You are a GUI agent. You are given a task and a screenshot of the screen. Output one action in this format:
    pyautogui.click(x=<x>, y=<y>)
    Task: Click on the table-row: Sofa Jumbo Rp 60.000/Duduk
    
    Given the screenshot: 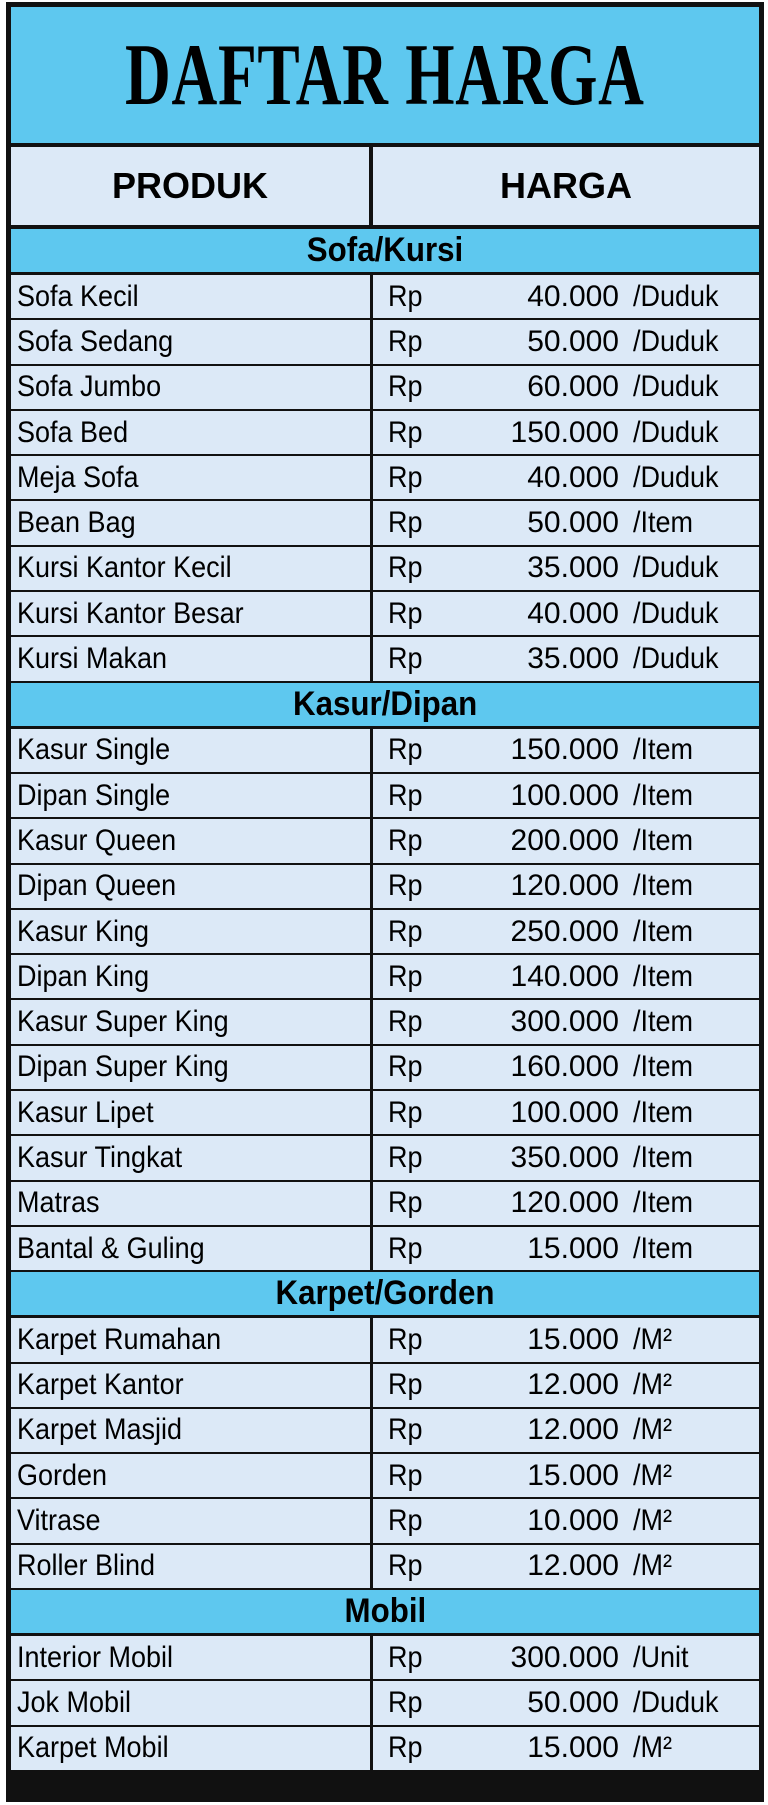 What is the action you would take?
    pyautogui.click(x=385, y=388)
    